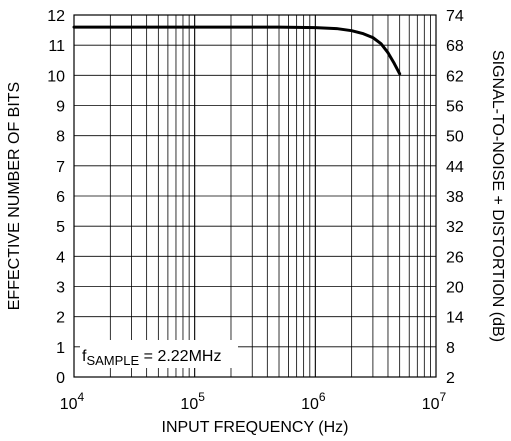 This screenshot has height=441, width=511. I want to click on y-tick-label-right: 50, so click(455, 137).